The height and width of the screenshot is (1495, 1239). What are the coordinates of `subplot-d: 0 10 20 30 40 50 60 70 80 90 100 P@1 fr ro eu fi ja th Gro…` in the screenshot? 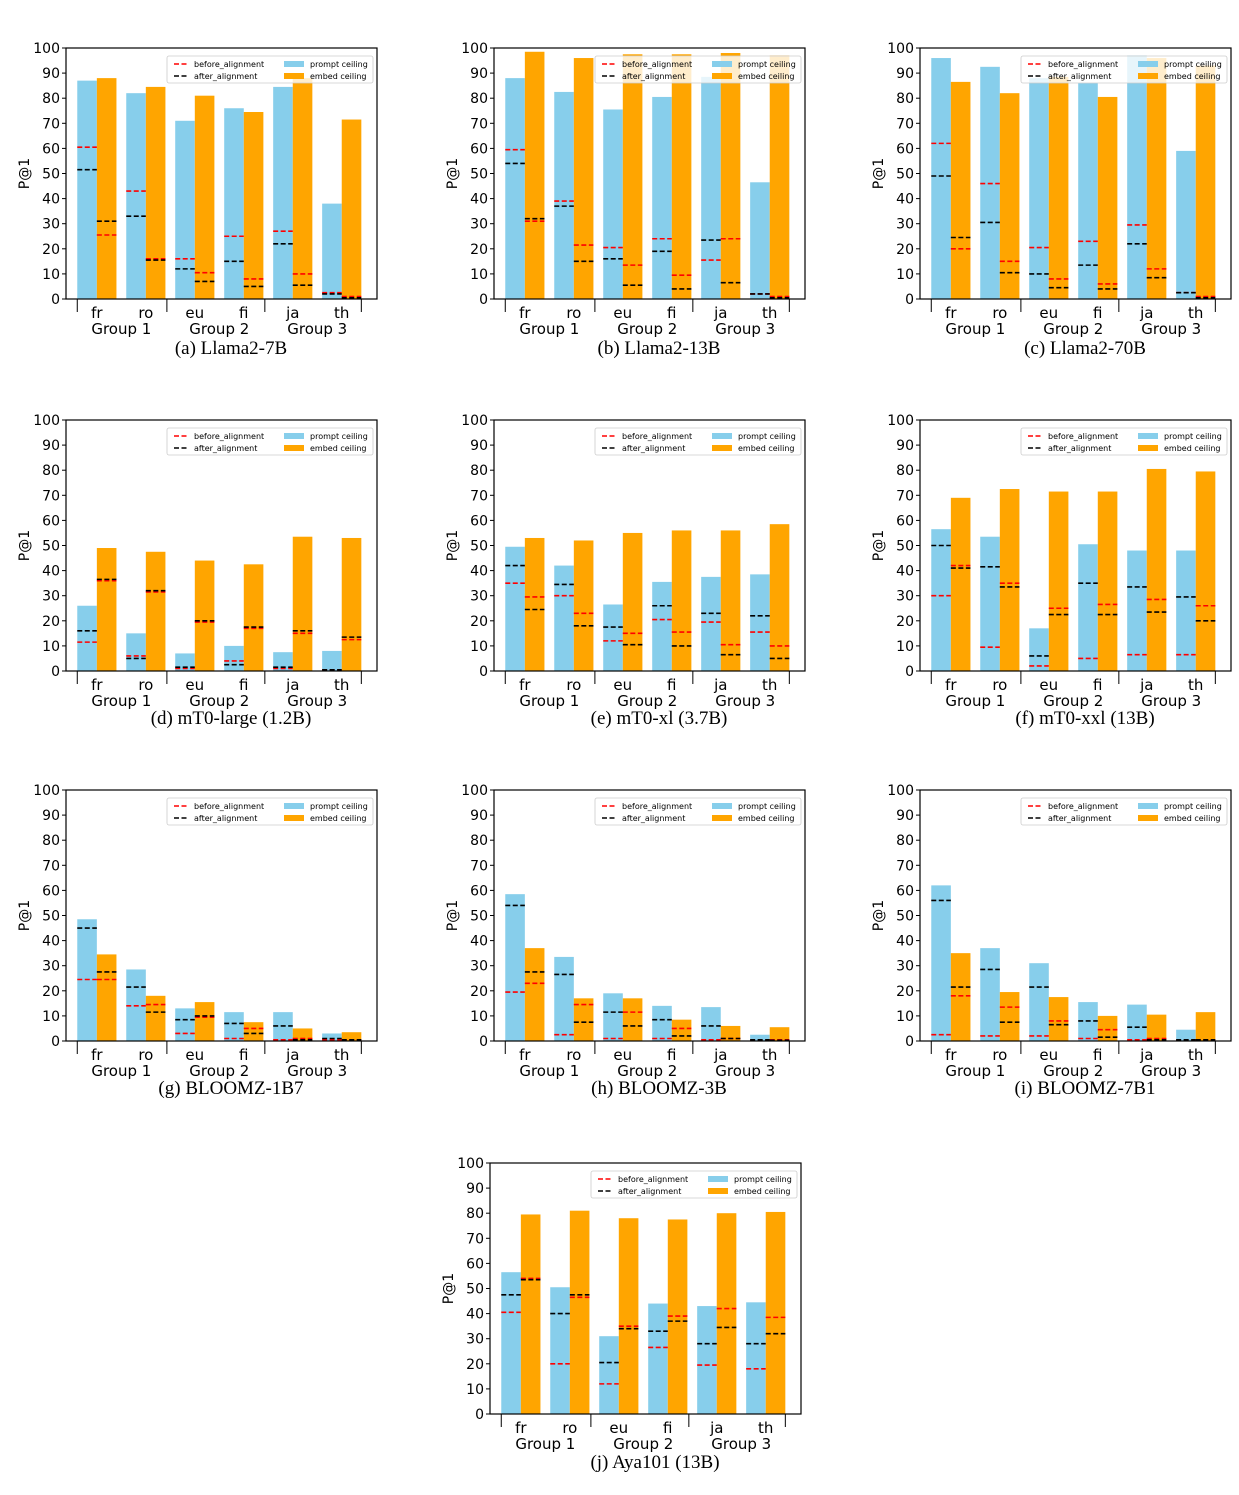 It's located at (206, 562).